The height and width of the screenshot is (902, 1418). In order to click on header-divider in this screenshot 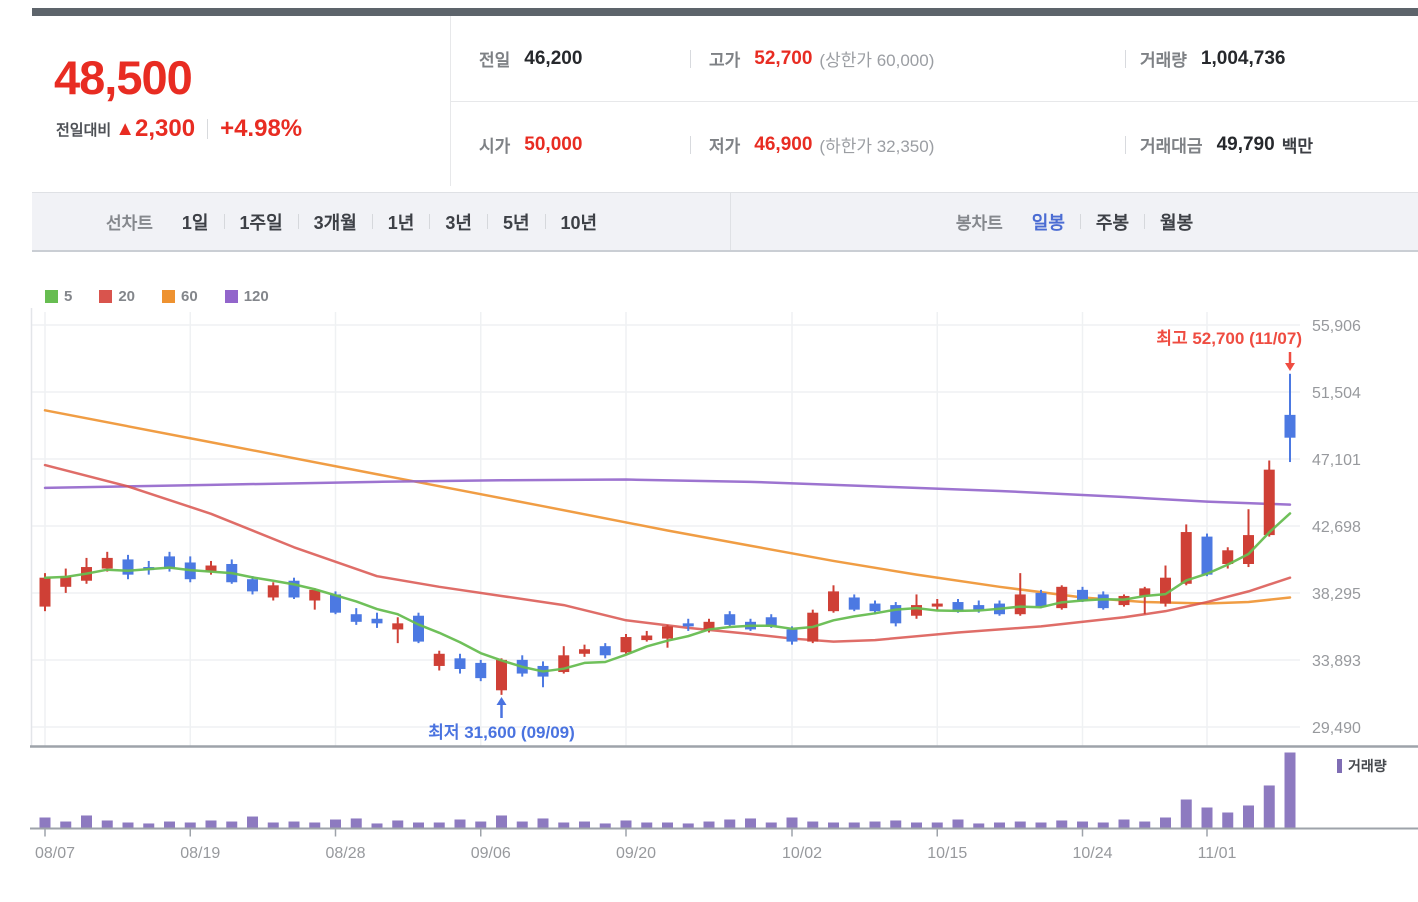, I will do `click(450, 101)`.